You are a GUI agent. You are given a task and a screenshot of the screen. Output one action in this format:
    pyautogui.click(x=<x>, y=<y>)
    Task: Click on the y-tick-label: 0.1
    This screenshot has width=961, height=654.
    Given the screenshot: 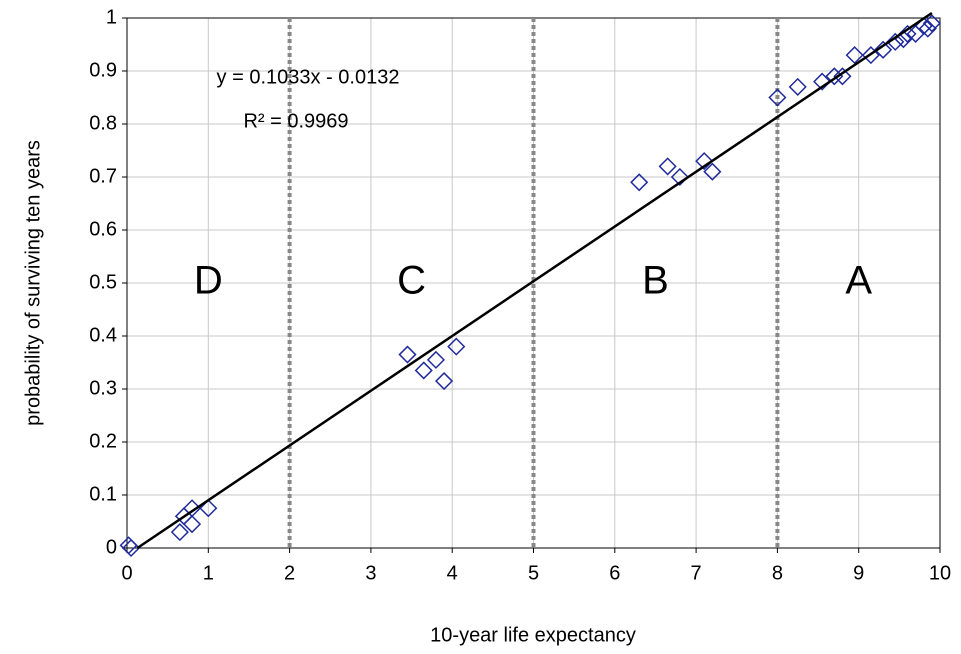 What is the action you would take?
    pyautogui.click(x=103, y=494)
    